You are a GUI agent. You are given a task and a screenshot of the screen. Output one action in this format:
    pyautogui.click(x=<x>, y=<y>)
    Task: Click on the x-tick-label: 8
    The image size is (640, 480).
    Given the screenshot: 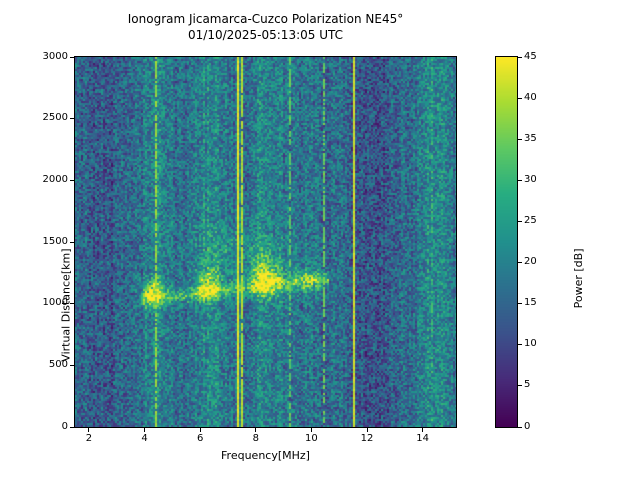 What is the action you would take?
    pyautogui.click(x=255, y=438)
    